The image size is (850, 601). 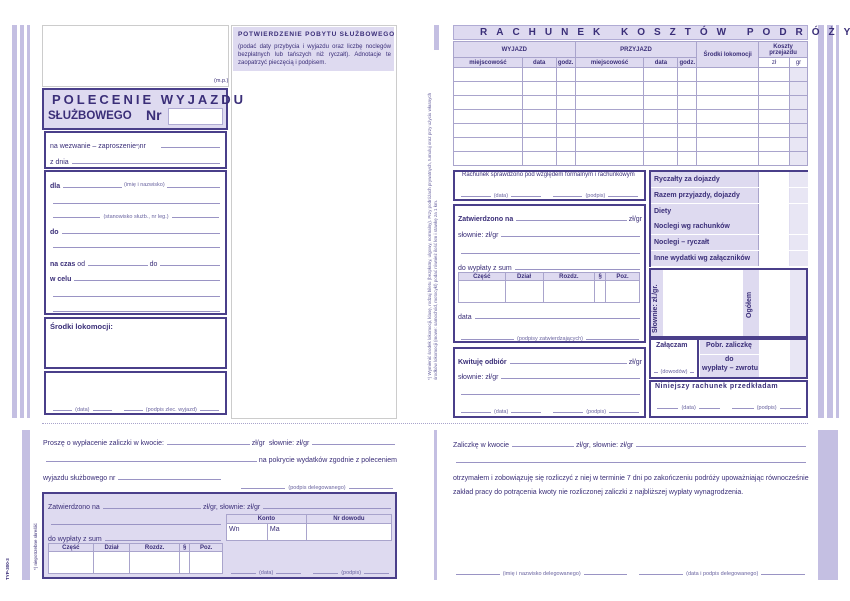 I want to click on receipt-amount-field, so click(x=543, y=446).